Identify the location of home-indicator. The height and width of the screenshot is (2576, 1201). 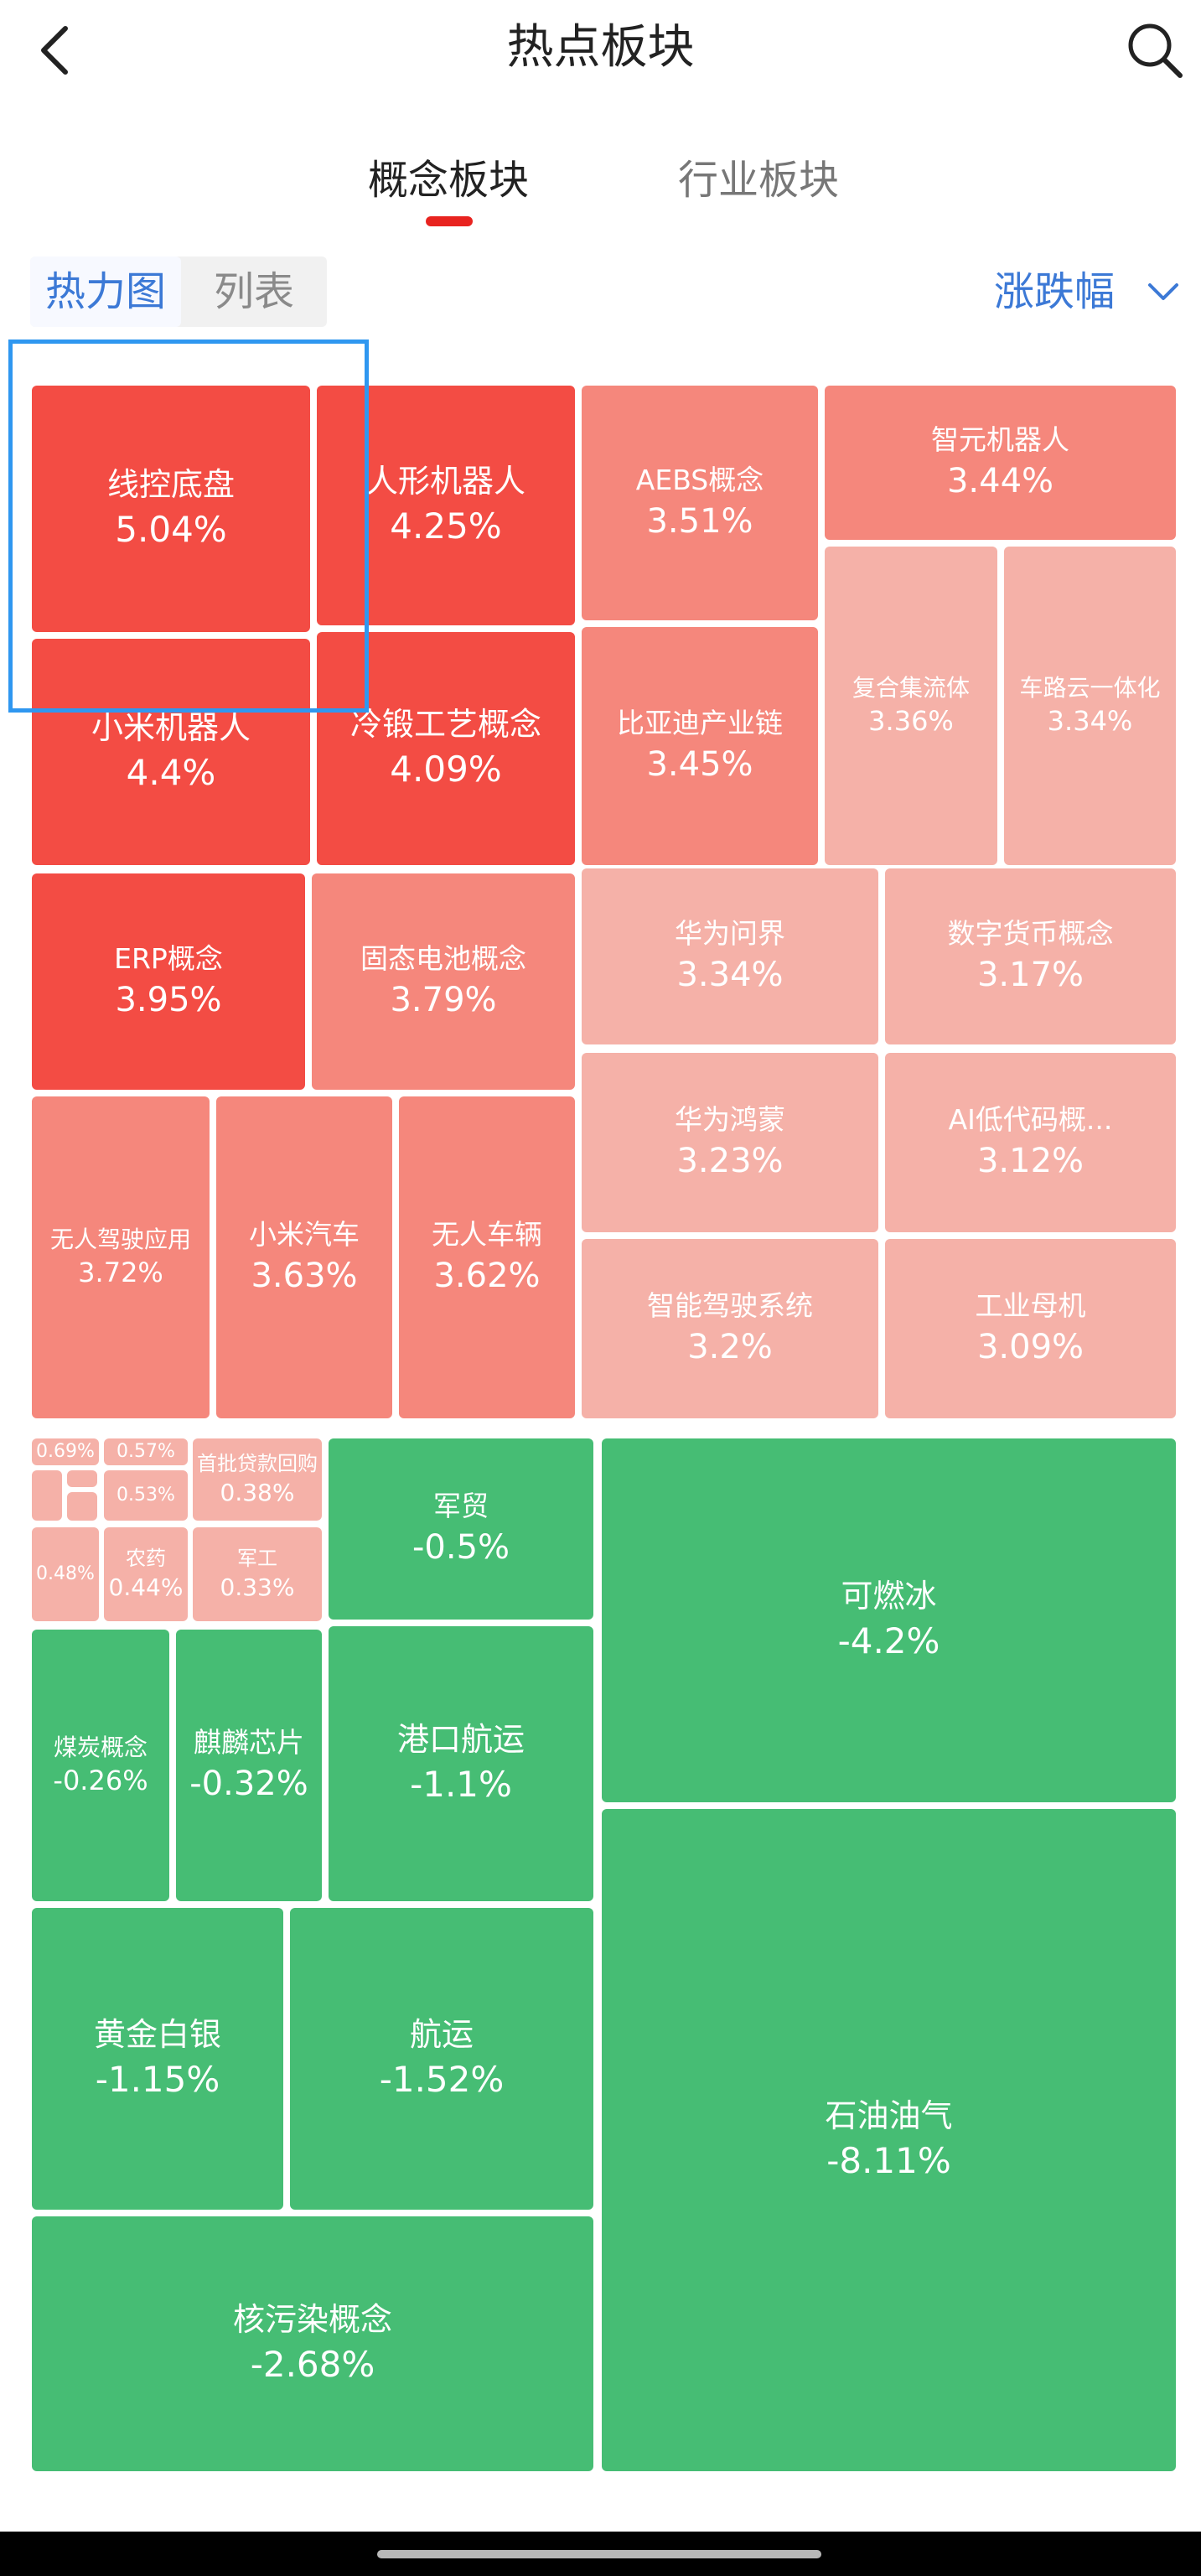
(599, 2554).